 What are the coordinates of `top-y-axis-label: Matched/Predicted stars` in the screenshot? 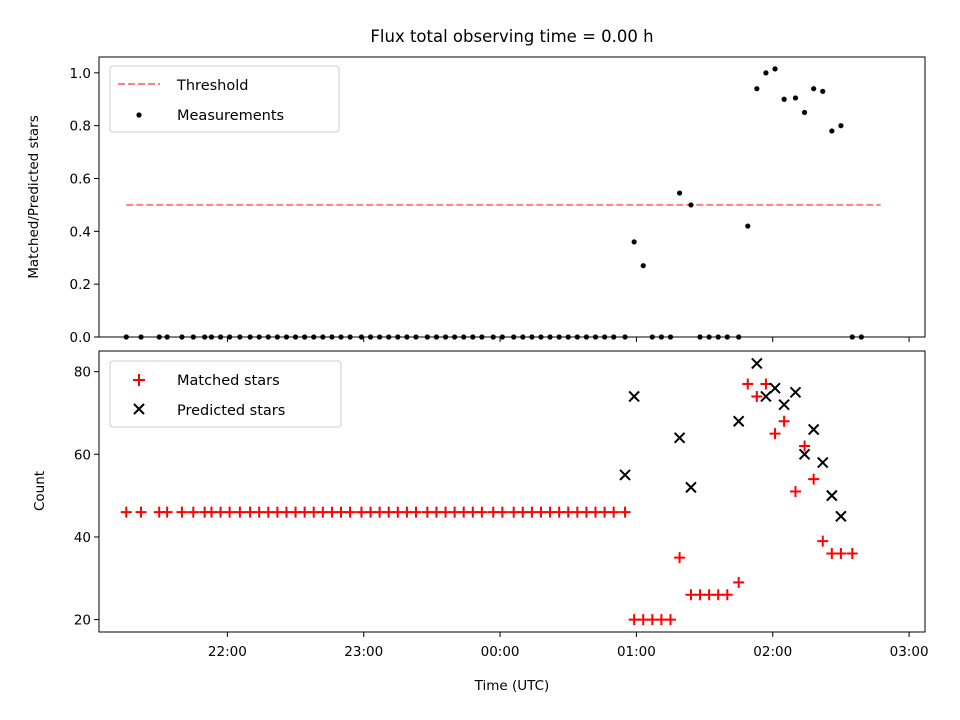 It's located at (34, 196).